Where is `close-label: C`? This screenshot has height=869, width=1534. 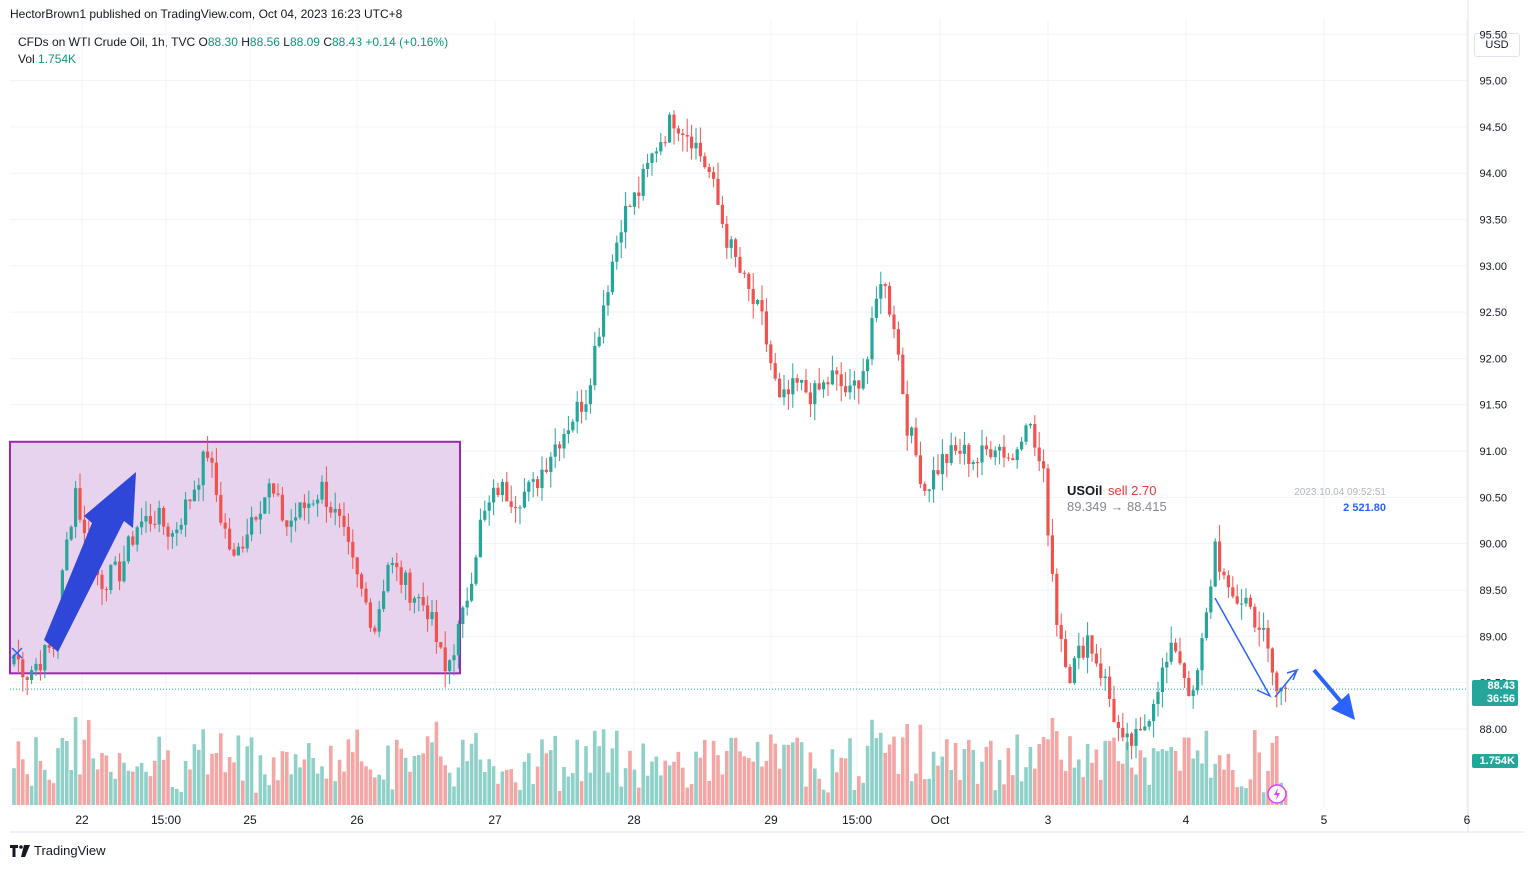 close-label: C is located at coordinates (327, 42).